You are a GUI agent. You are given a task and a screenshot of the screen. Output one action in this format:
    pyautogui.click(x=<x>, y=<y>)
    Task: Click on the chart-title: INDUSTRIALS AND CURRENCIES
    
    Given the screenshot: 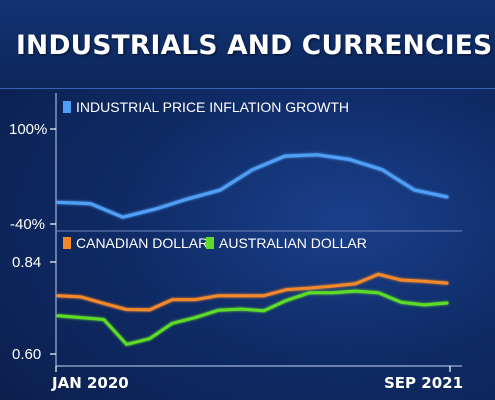 What is the action you would take?
    pyautogui.click(x=254, y=45)
    